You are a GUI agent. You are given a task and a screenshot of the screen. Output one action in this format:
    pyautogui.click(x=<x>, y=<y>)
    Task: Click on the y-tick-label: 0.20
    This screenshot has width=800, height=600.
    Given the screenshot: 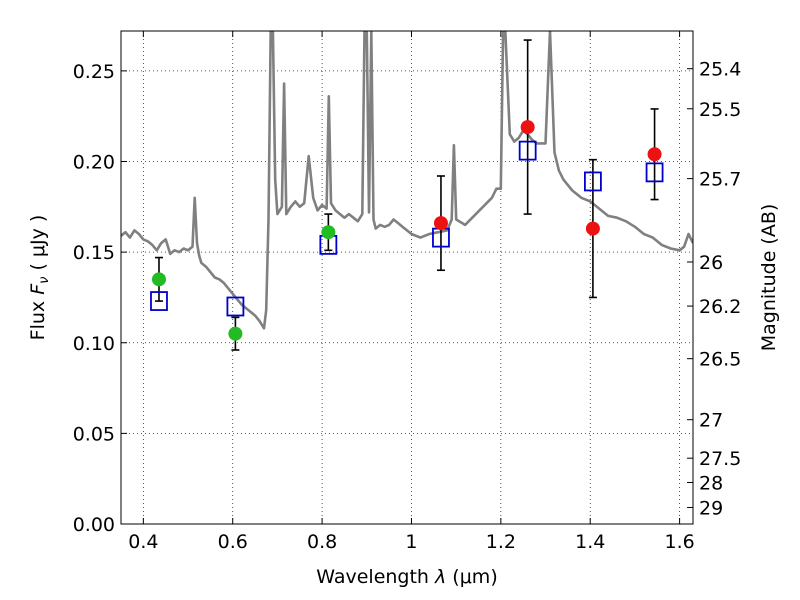 What is the action you would take?
    pyautogui.click(x=94, y=163)
    